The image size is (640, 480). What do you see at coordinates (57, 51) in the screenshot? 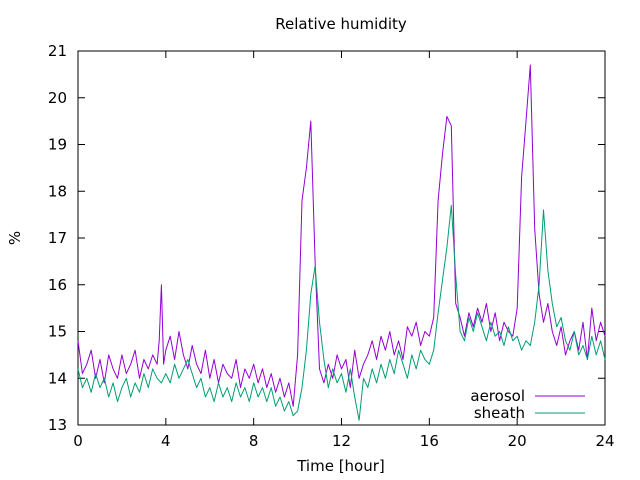
I see `y-tick-label: 21` at bounding box center [57, 51].